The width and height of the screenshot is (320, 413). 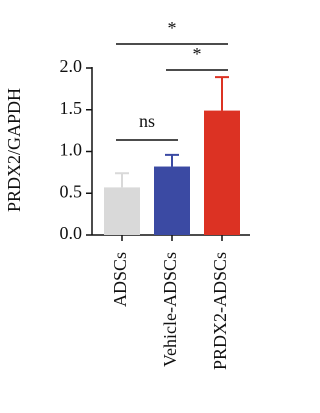 What do you see at coordinates (170, 309) in the screenshot?
I see `x-tick-label: Vehicle-ADSCs` at bounding box center [170, 309].